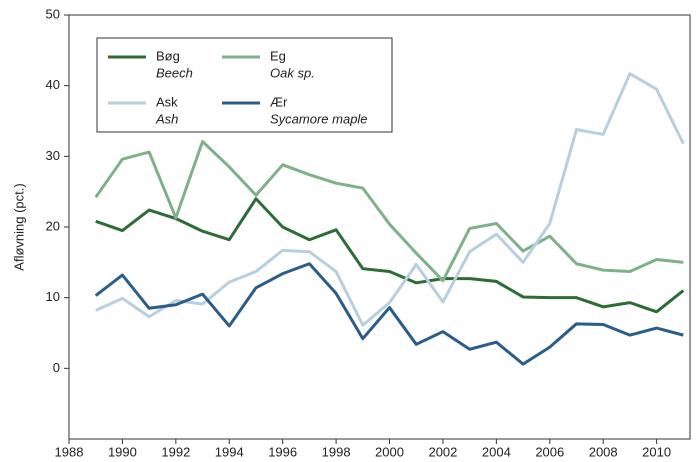 This screenshot has height=462, width=698. Describe the element at coordinates (656, 451) in the screenshot. I see `x-tick-label: 2010` at that location.